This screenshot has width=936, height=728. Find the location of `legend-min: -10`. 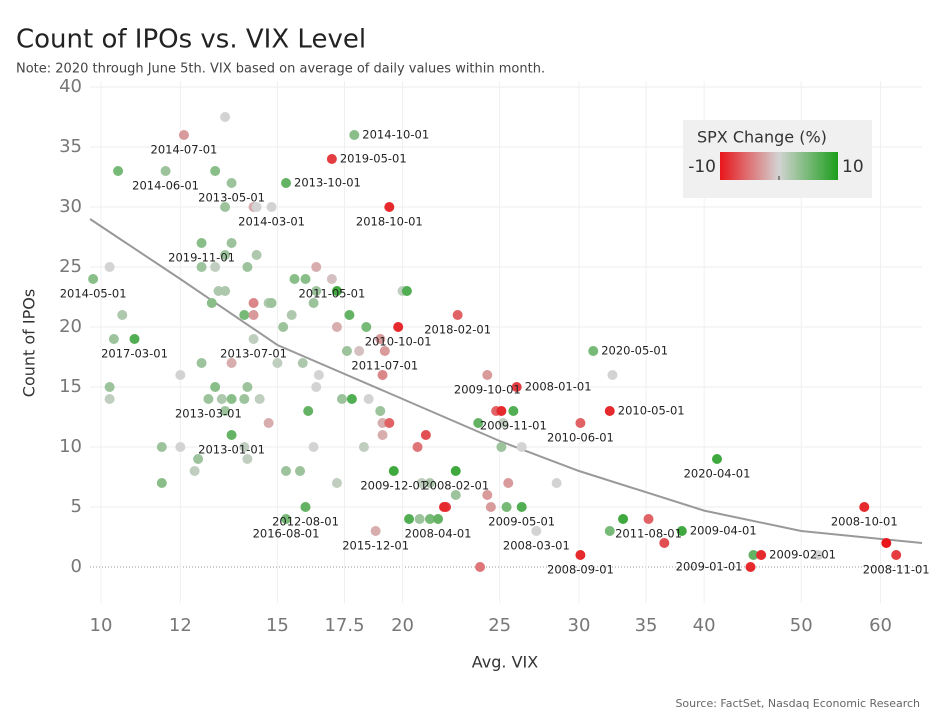

legend-min: -10 is located at coordinates (702, 167).